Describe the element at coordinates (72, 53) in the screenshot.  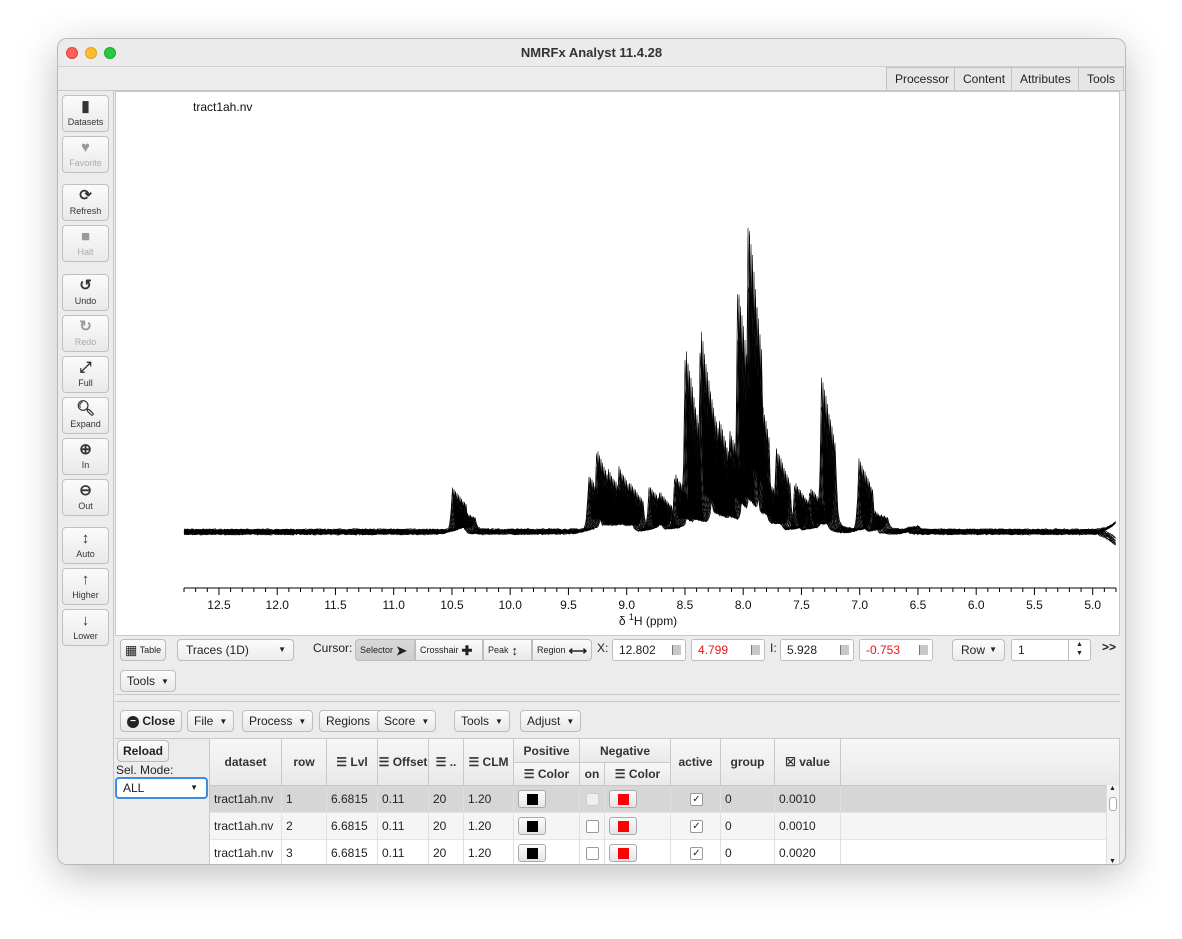
I see `close-window-button` at that location.